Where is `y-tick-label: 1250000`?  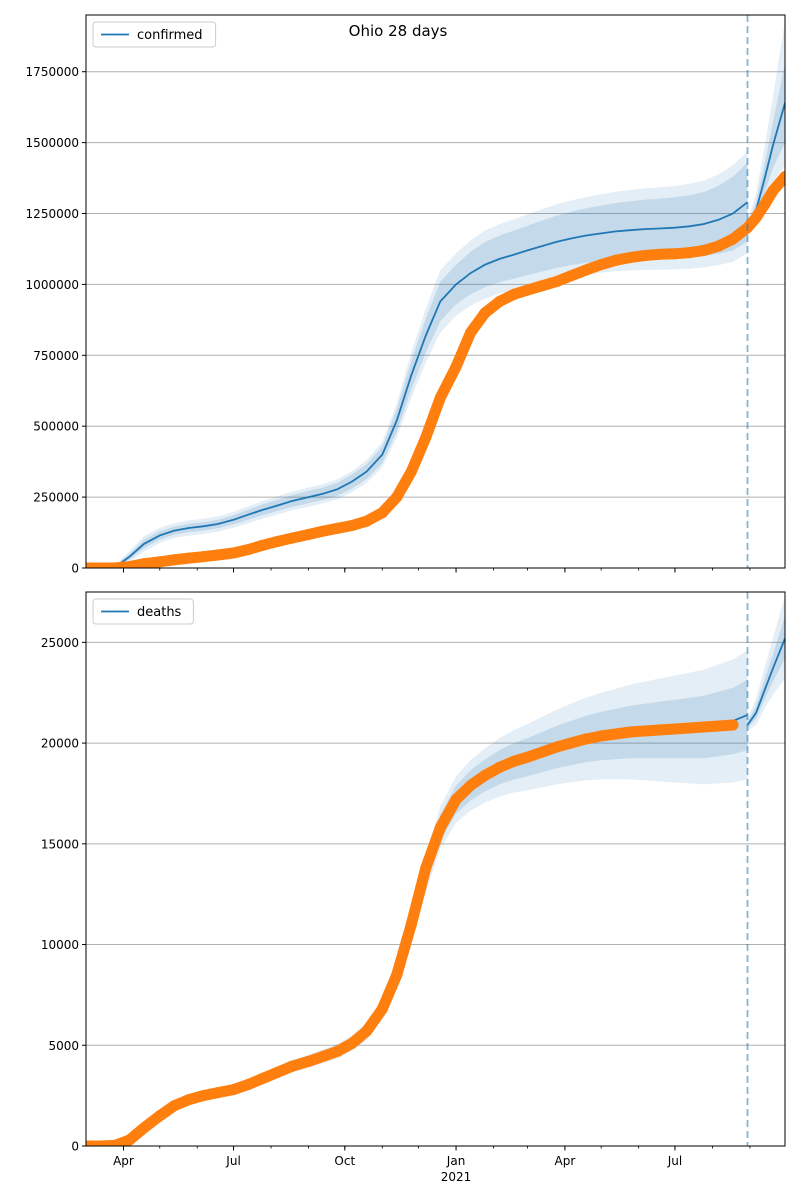
y-tick-label: 1250000 is located at coordinates (52, 214).